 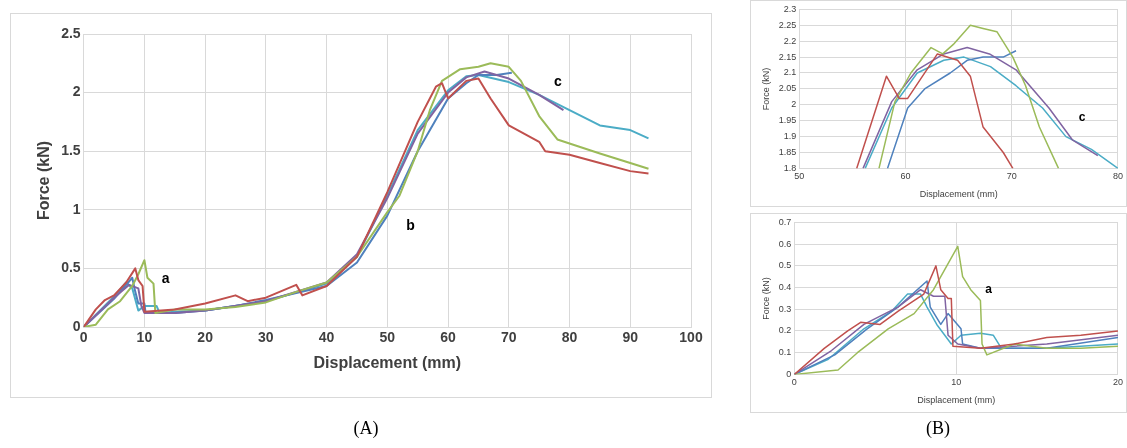 What do you see at coordinates (787, 88) in the screenshot?
I see `y-tick-label: 2.05` at bounding box center [787, 88].